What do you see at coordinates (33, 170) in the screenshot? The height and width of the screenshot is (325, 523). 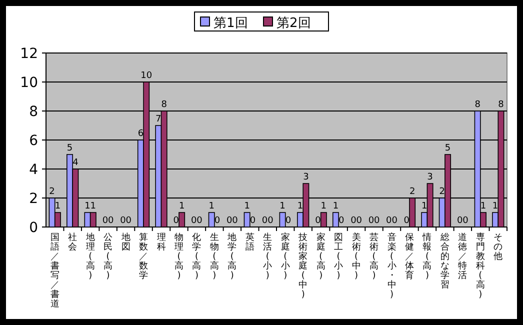 I see `y-tick-label: 4` at bounding box center [33, 170].